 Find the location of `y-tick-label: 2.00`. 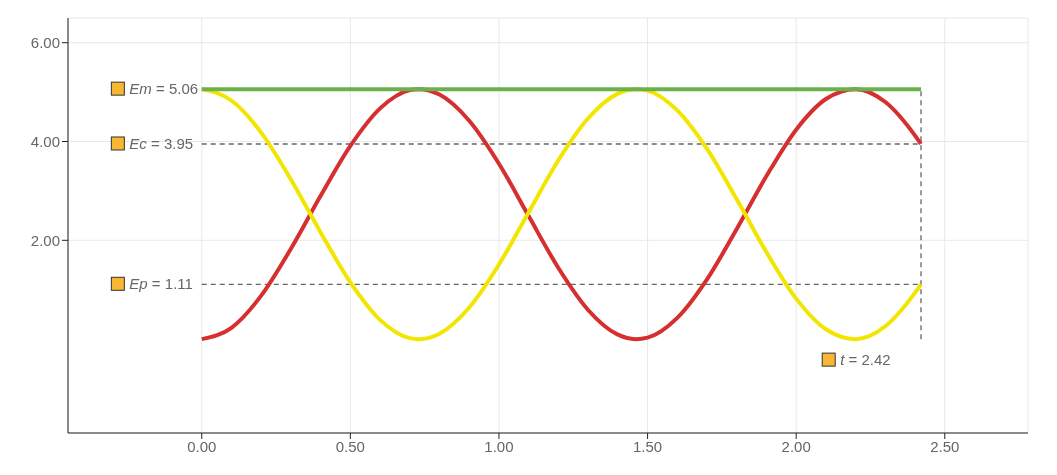

y-tick-label: 2.00 is located at coordinates (45, 240).